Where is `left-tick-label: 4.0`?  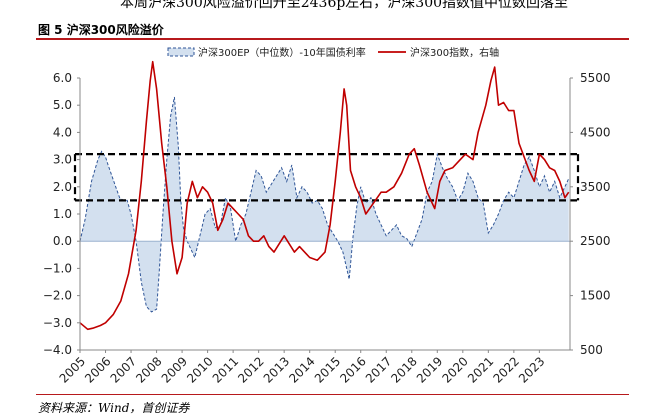
left-tick-label: 4.0 is located at coordinates (62, 132).